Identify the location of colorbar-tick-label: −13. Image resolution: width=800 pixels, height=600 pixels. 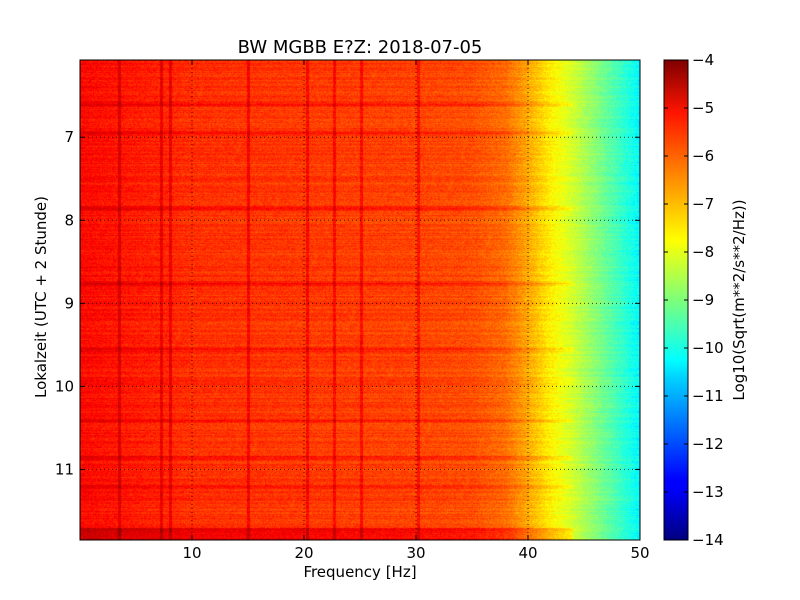
(708, 492).